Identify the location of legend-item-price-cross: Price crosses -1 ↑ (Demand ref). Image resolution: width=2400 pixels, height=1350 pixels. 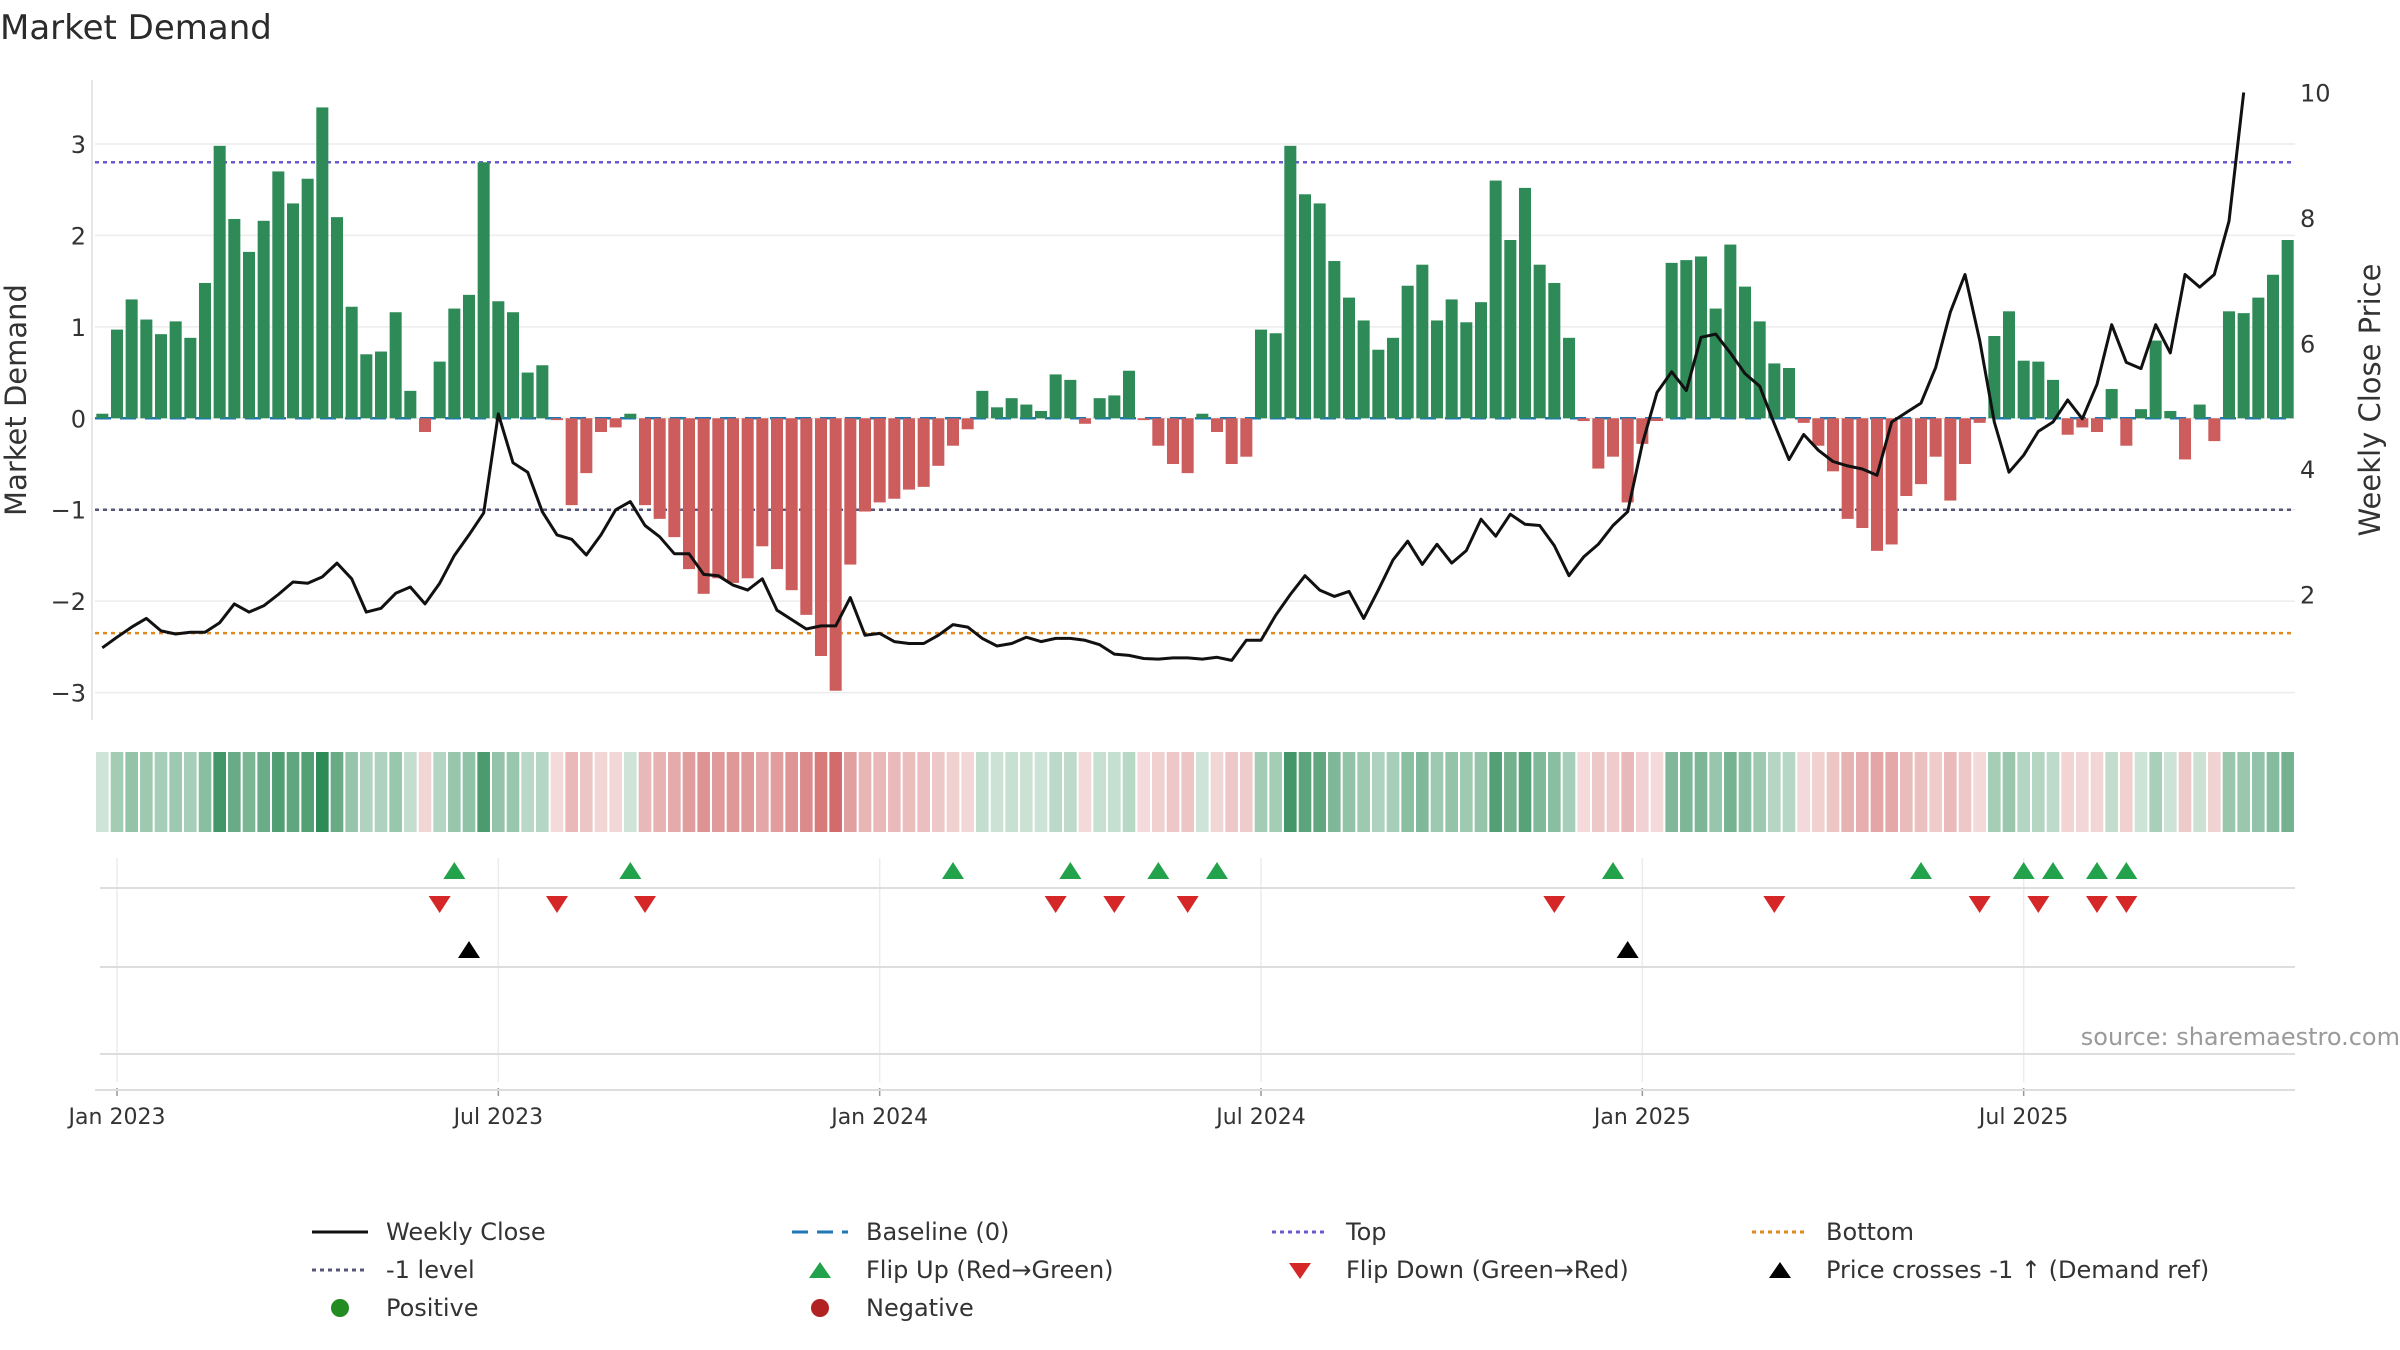
(1979, 1270).